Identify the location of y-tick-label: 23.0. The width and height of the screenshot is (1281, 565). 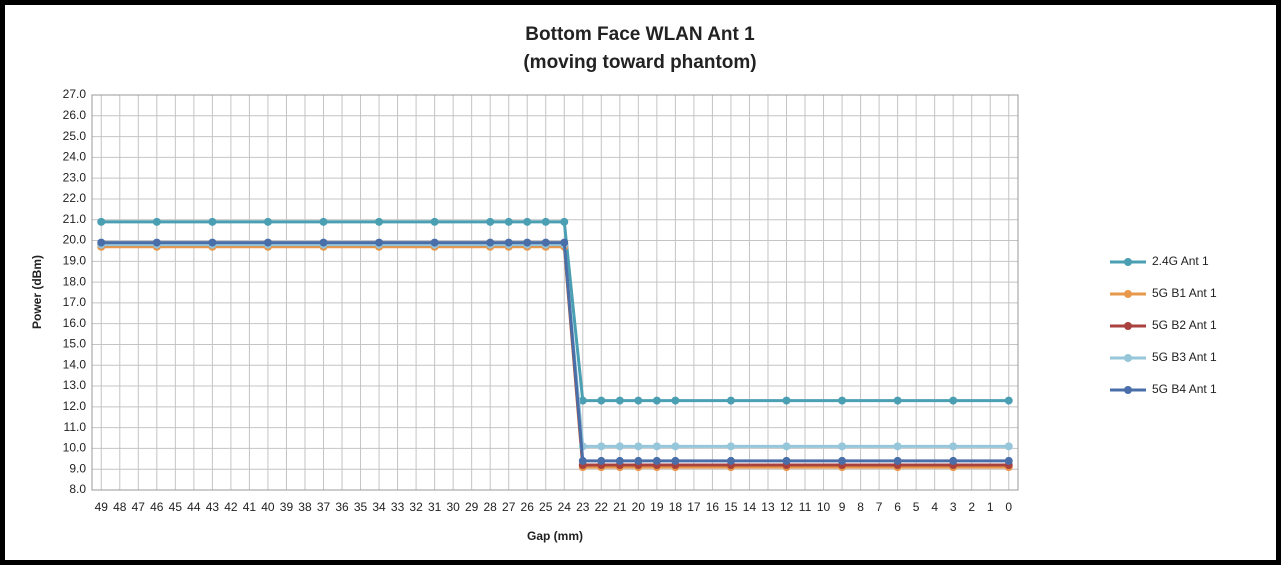
(75, 177).